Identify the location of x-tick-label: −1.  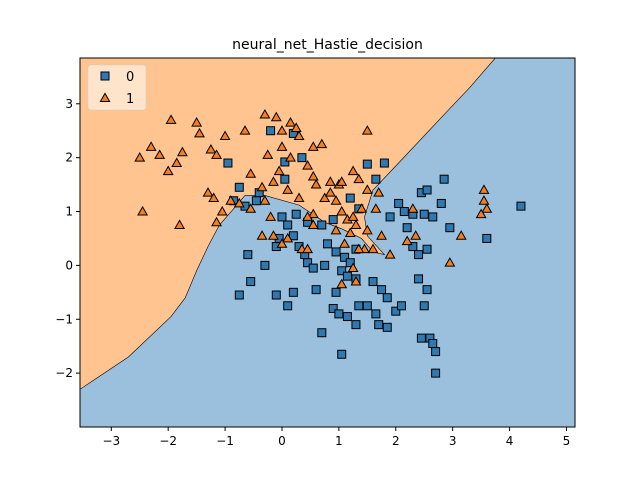
(225, 441).